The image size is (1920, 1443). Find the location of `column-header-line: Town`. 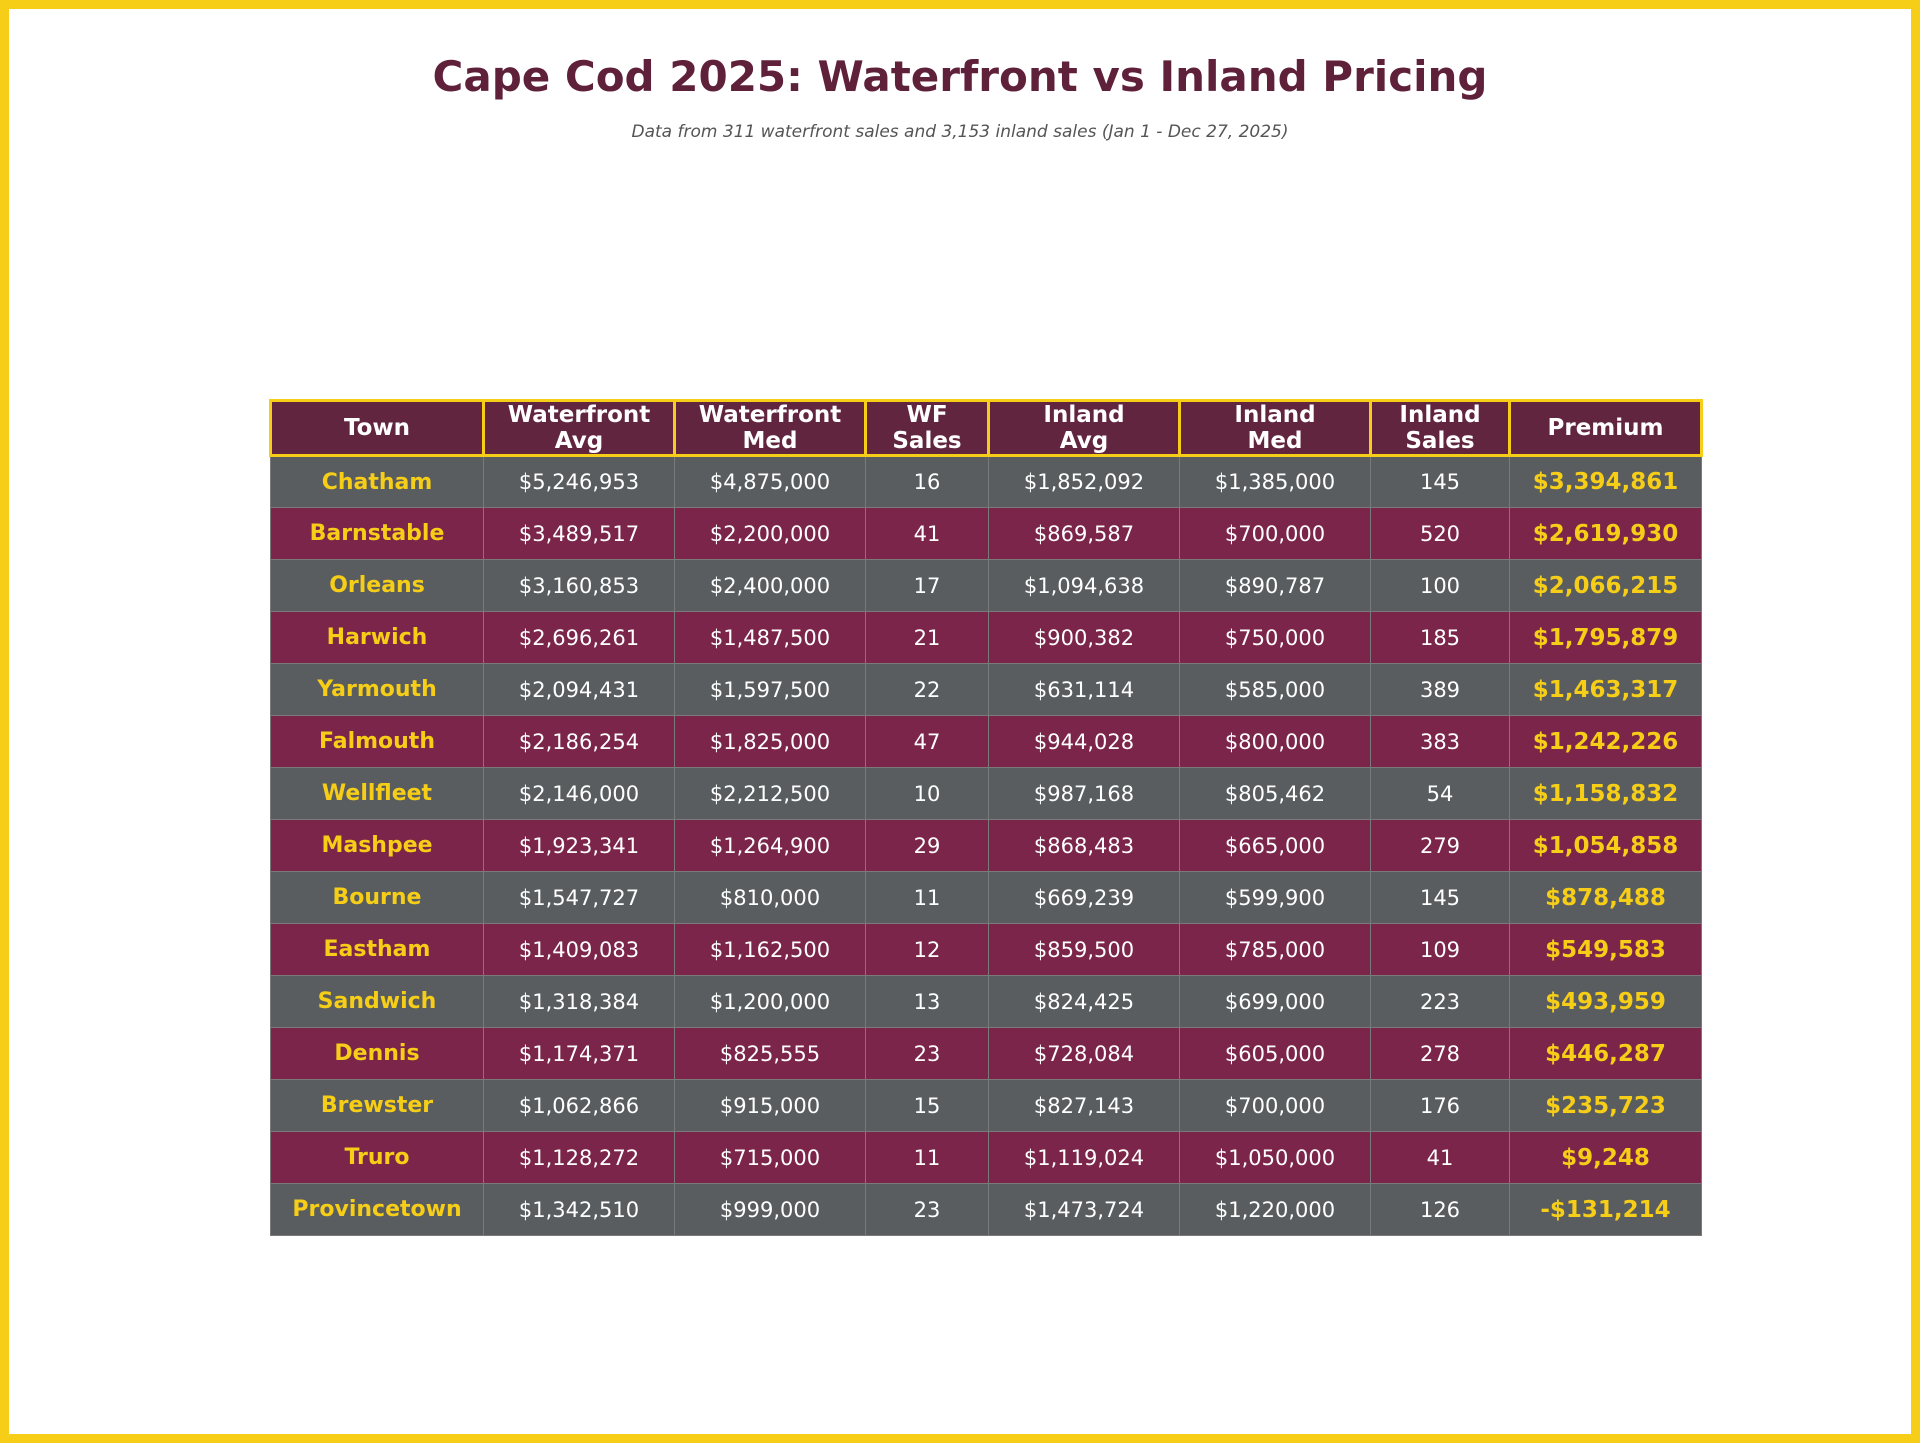

column-header-line: Town is located at coordinates (377, 428).